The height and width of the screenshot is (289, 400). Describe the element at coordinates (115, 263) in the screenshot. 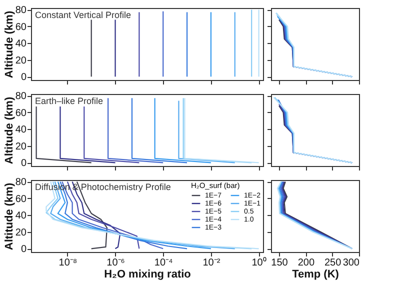

I see `x-tick-label: 10⁻⁶` at that location.